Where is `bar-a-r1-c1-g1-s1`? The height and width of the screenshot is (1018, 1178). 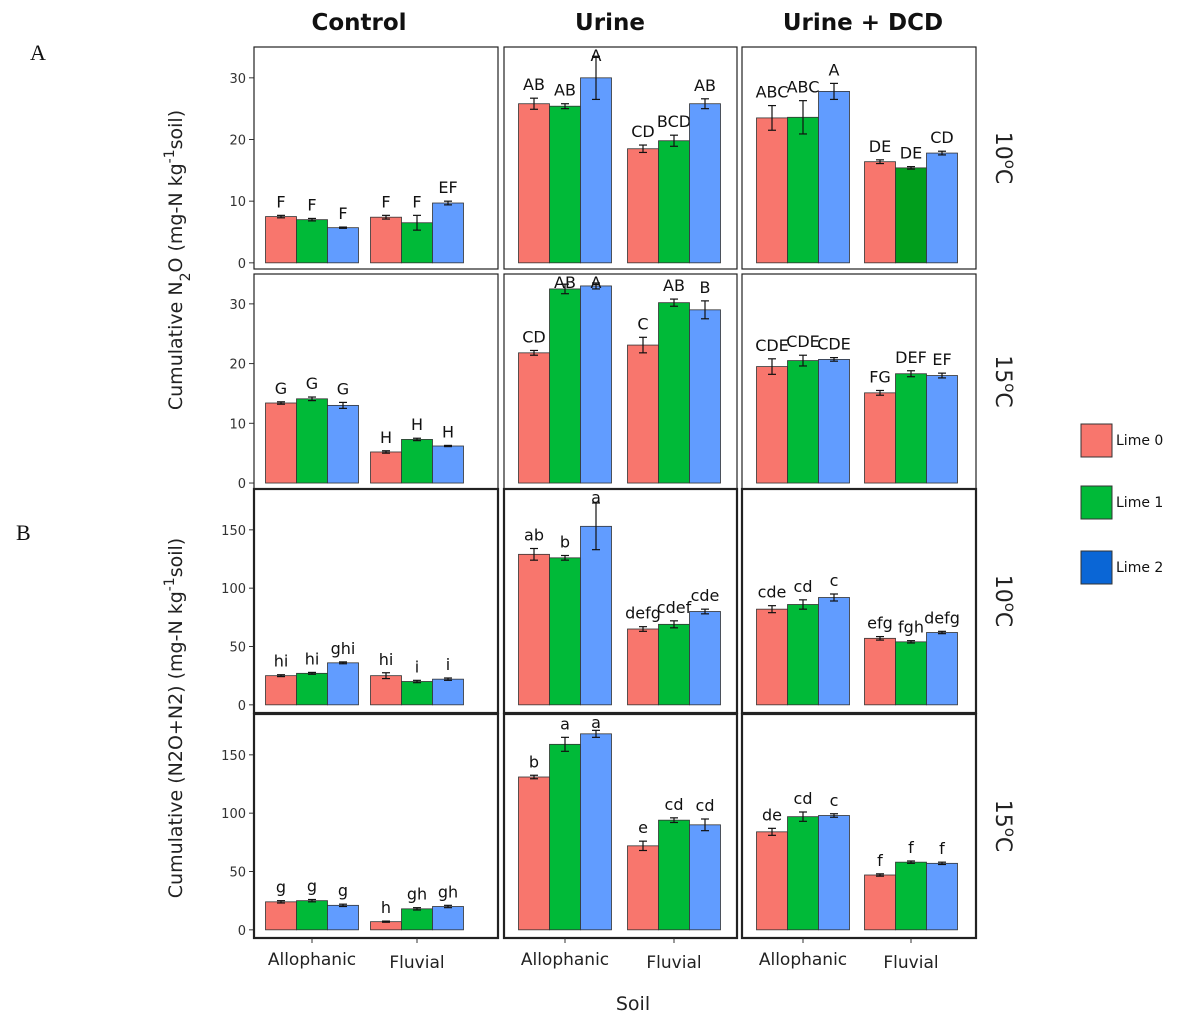 bar-a-r1-c1-g1-s1 is located at coordinates (674, 393).